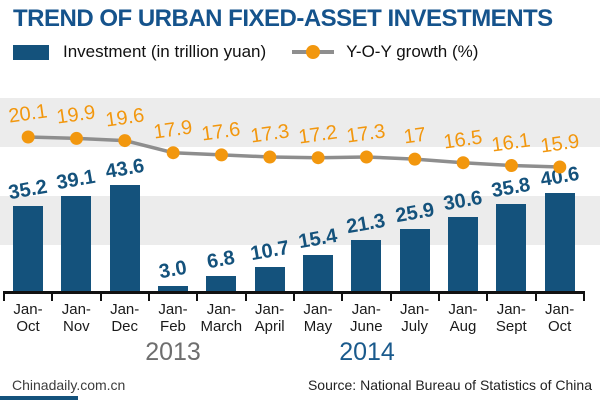 The width and height of the screenshot is (600, 400). What do you see at coordinates (221, 318) in the screenshot?
I see `x-axis-label: Jan- March` at bounding box center [221, 318].